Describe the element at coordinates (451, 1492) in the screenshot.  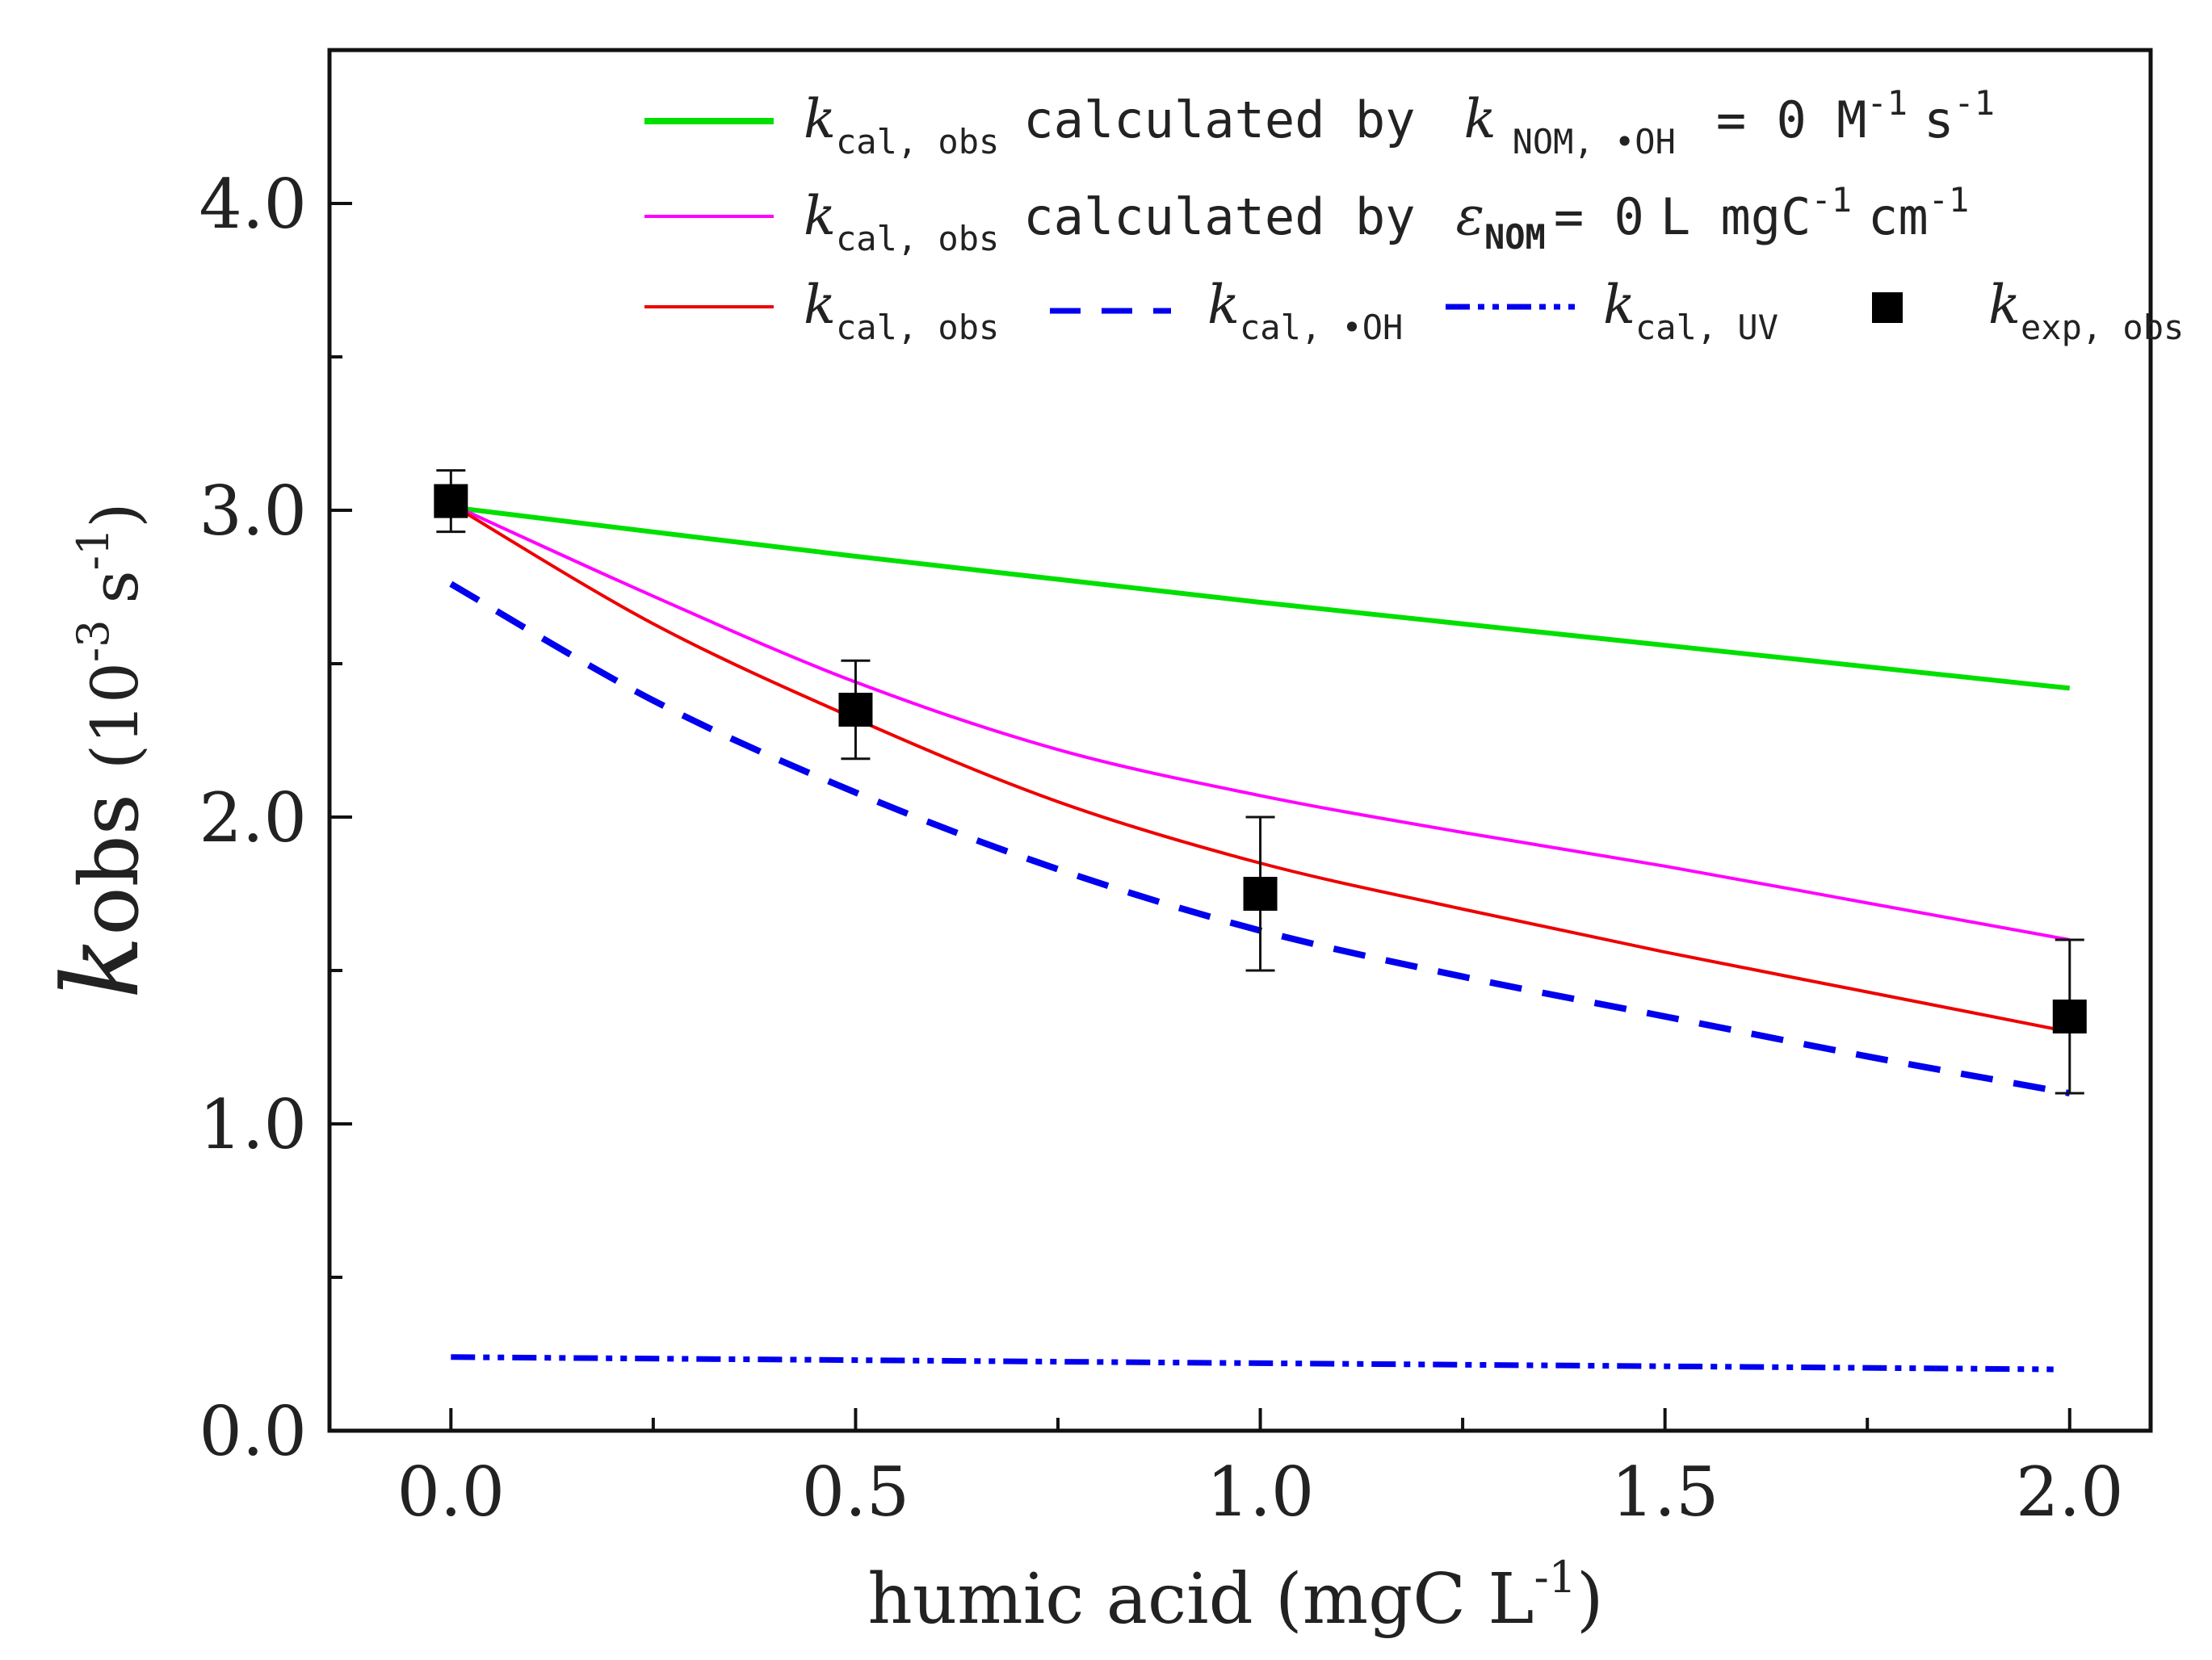
I see `x-tick-label: 0.0` at that location.